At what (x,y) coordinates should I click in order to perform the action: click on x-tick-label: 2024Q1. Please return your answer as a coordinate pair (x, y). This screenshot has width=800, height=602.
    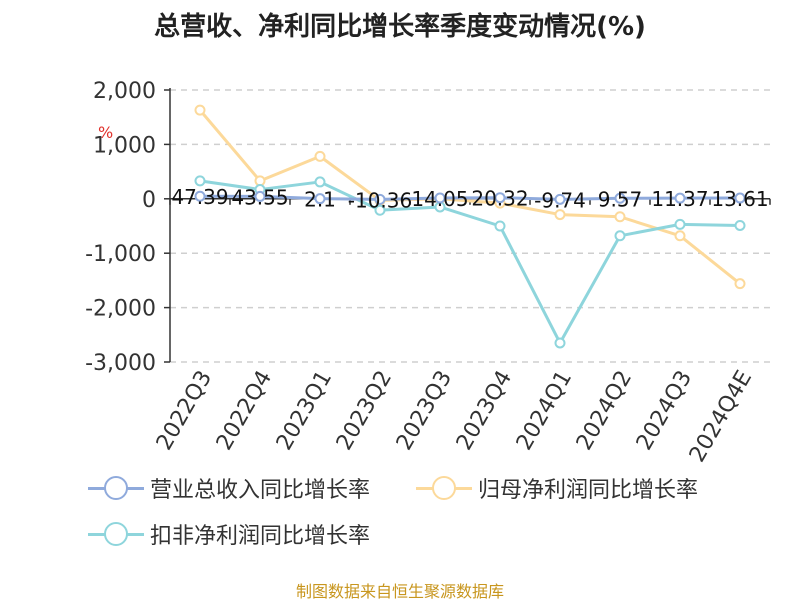
    Looking at the image, I should click on (544, 411).